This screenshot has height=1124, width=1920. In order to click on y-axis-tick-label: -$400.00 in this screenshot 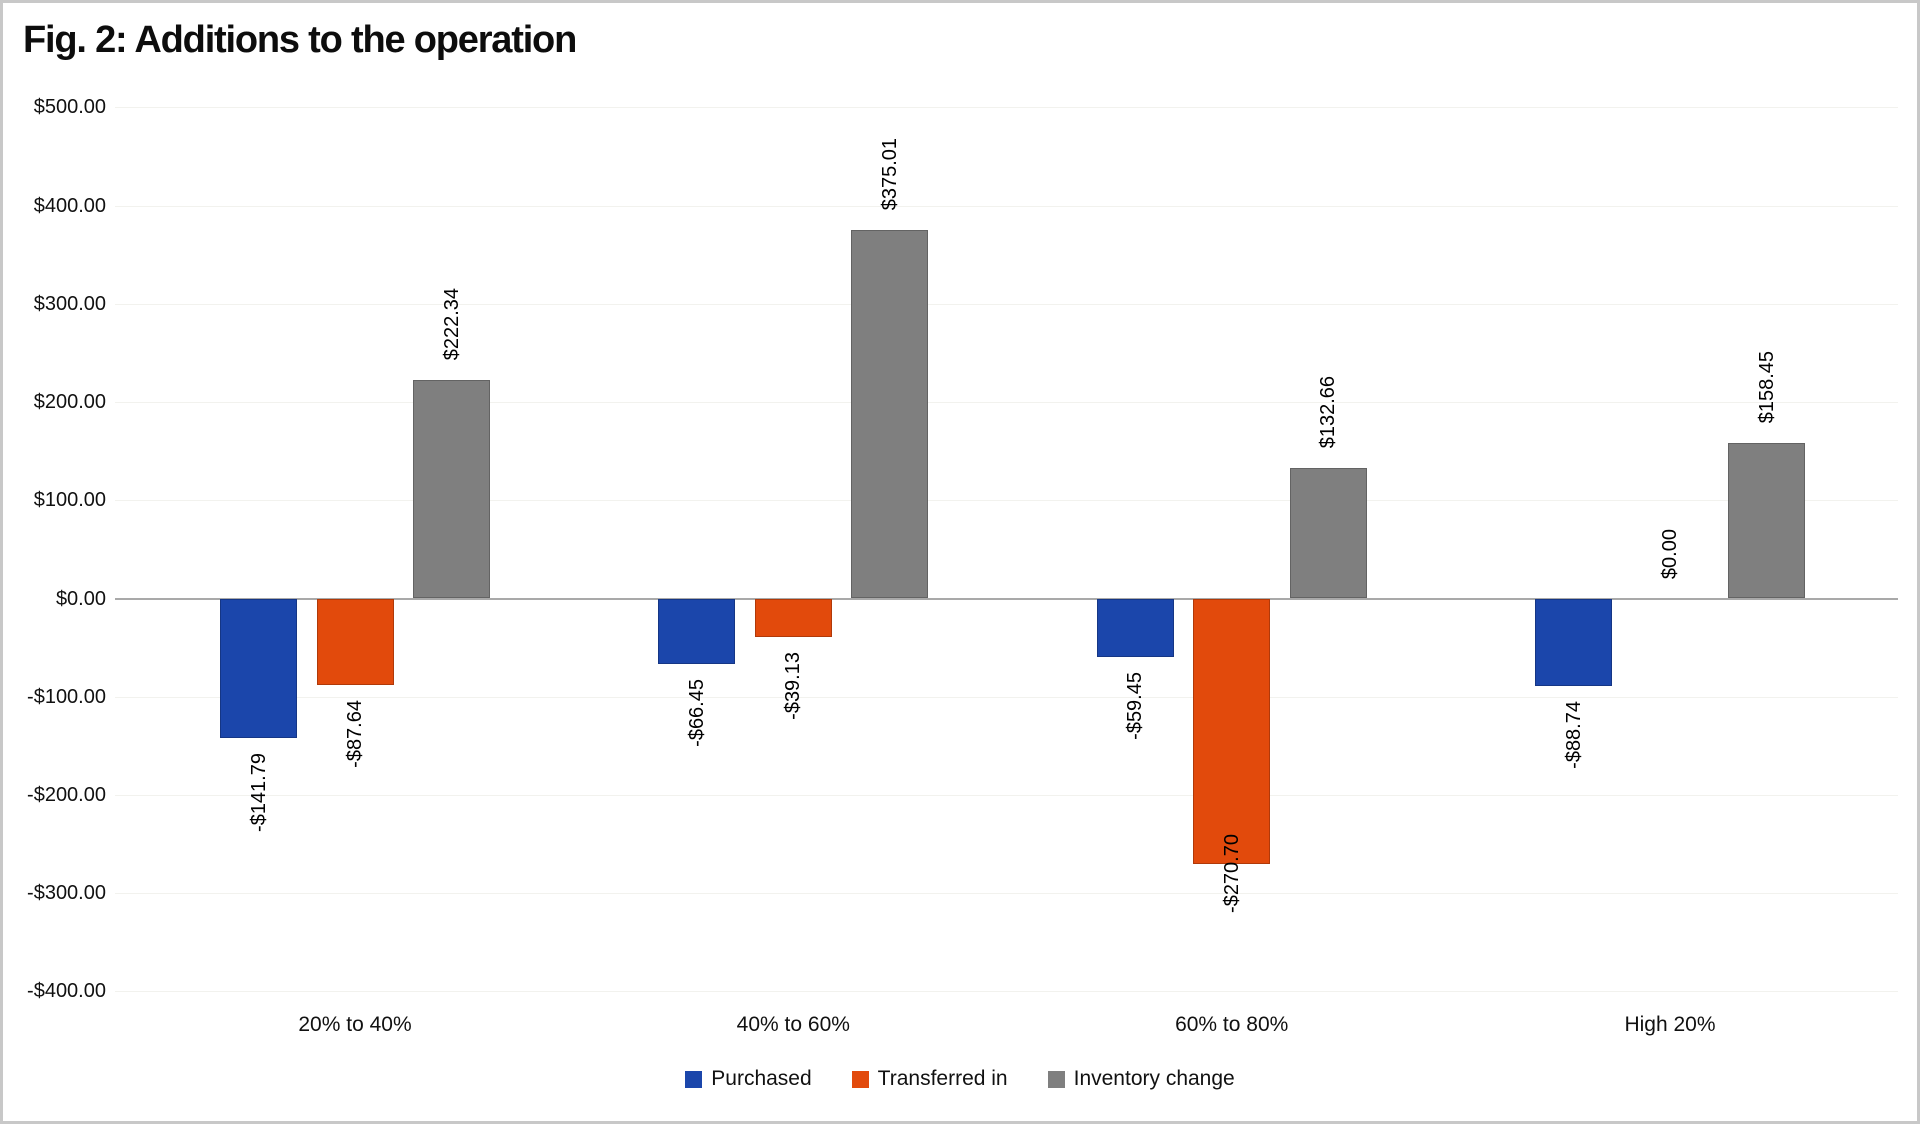, I will do `click(66, 991)`.